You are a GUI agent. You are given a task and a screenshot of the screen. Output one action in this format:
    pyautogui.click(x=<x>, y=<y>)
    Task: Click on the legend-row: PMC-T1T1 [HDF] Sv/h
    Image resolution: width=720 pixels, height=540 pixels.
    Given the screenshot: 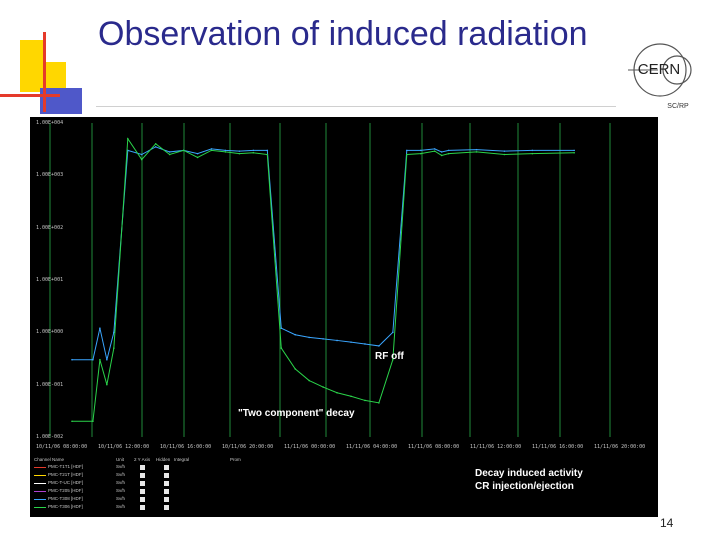 What is the action you would take?
    pyautogui.click(x=134, y=467)
    